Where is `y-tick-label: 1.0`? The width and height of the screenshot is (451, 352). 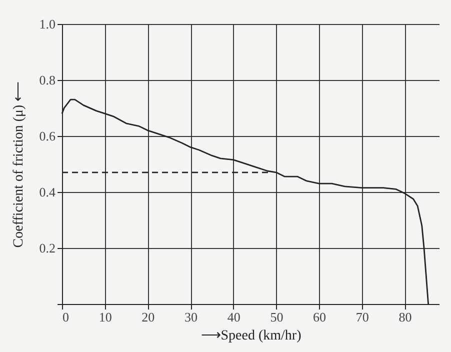 y-tick-label: 1.0 is located at coordinates (47, 24).